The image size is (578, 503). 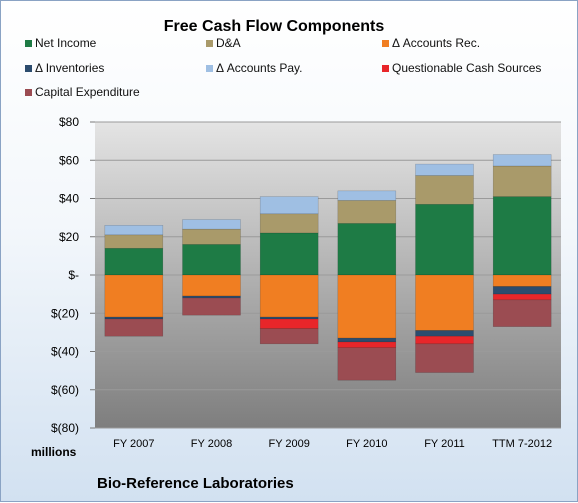 What do you see at coordinates (69, 237) in the screenshot?
I see `y-tick-label: $20` at bounding box center [69, 237].